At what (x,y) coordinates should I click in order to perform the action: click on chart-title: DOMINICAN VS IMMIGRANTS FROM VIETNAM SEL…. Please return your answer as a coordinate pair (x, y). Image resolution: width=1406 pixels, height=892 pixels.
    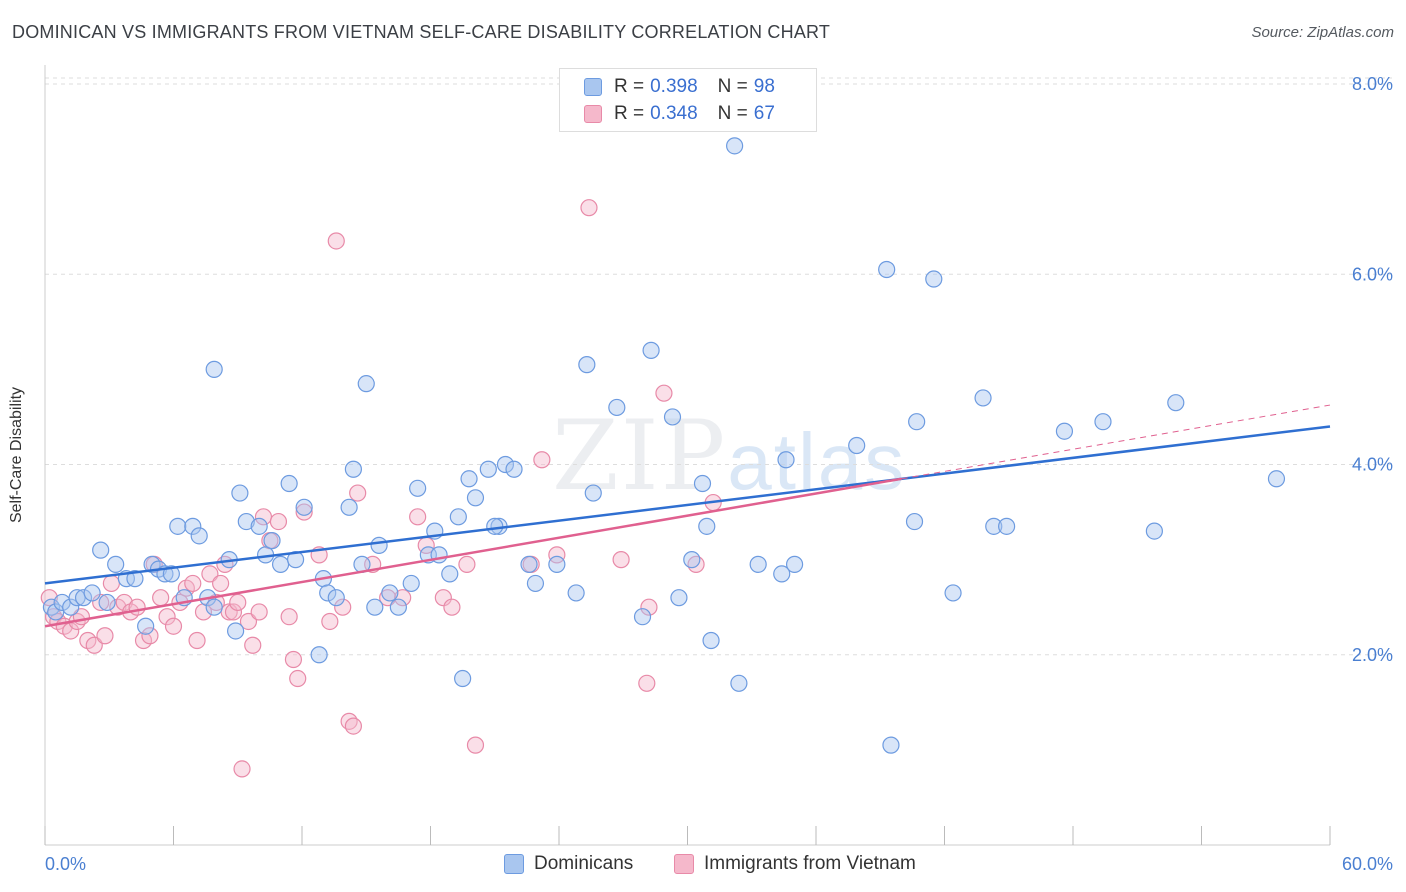
    Looking at the image, I should click on (421, 32).